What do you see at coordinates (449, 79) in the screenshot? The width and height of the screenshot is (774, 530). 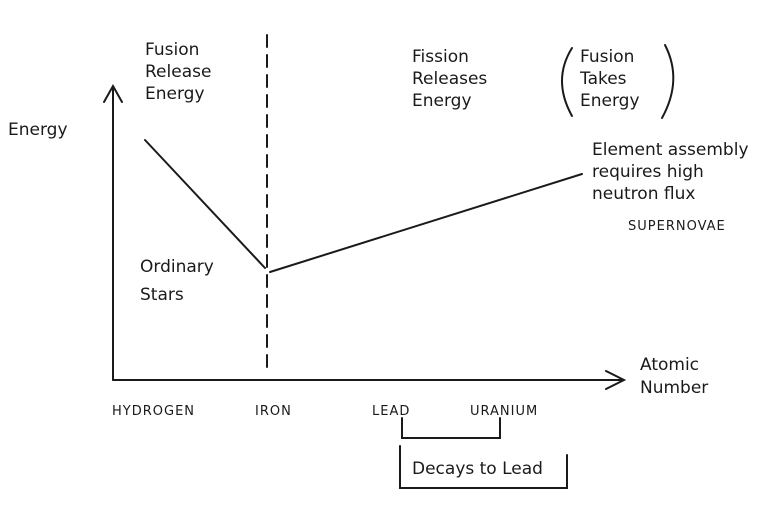 I see `region-label: Releases` at bounding box center [449, 79].